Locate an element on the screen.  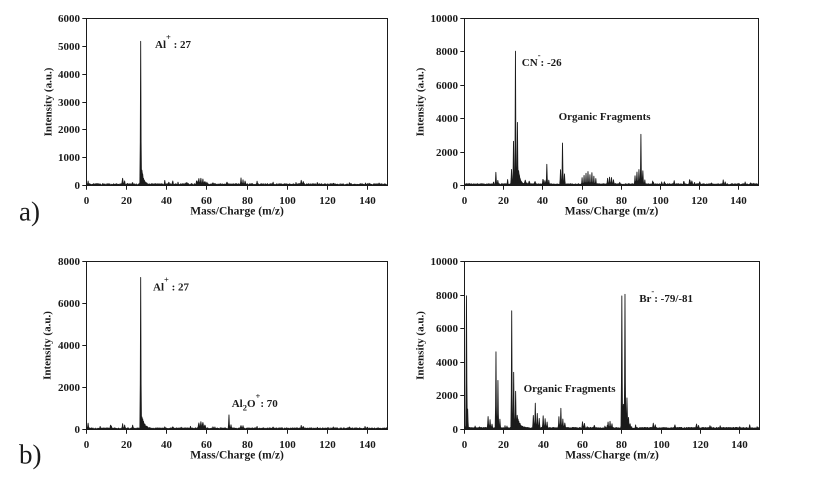
svg-text: 1000 is located at coordinates (69, 158).